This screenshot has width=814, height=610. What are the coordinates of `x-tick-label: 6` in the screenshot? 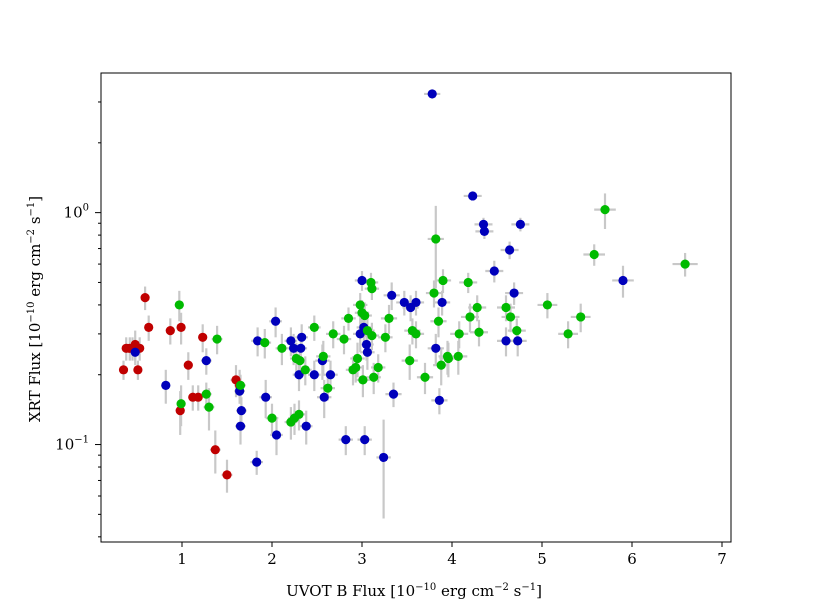 It's located at (632, 559).